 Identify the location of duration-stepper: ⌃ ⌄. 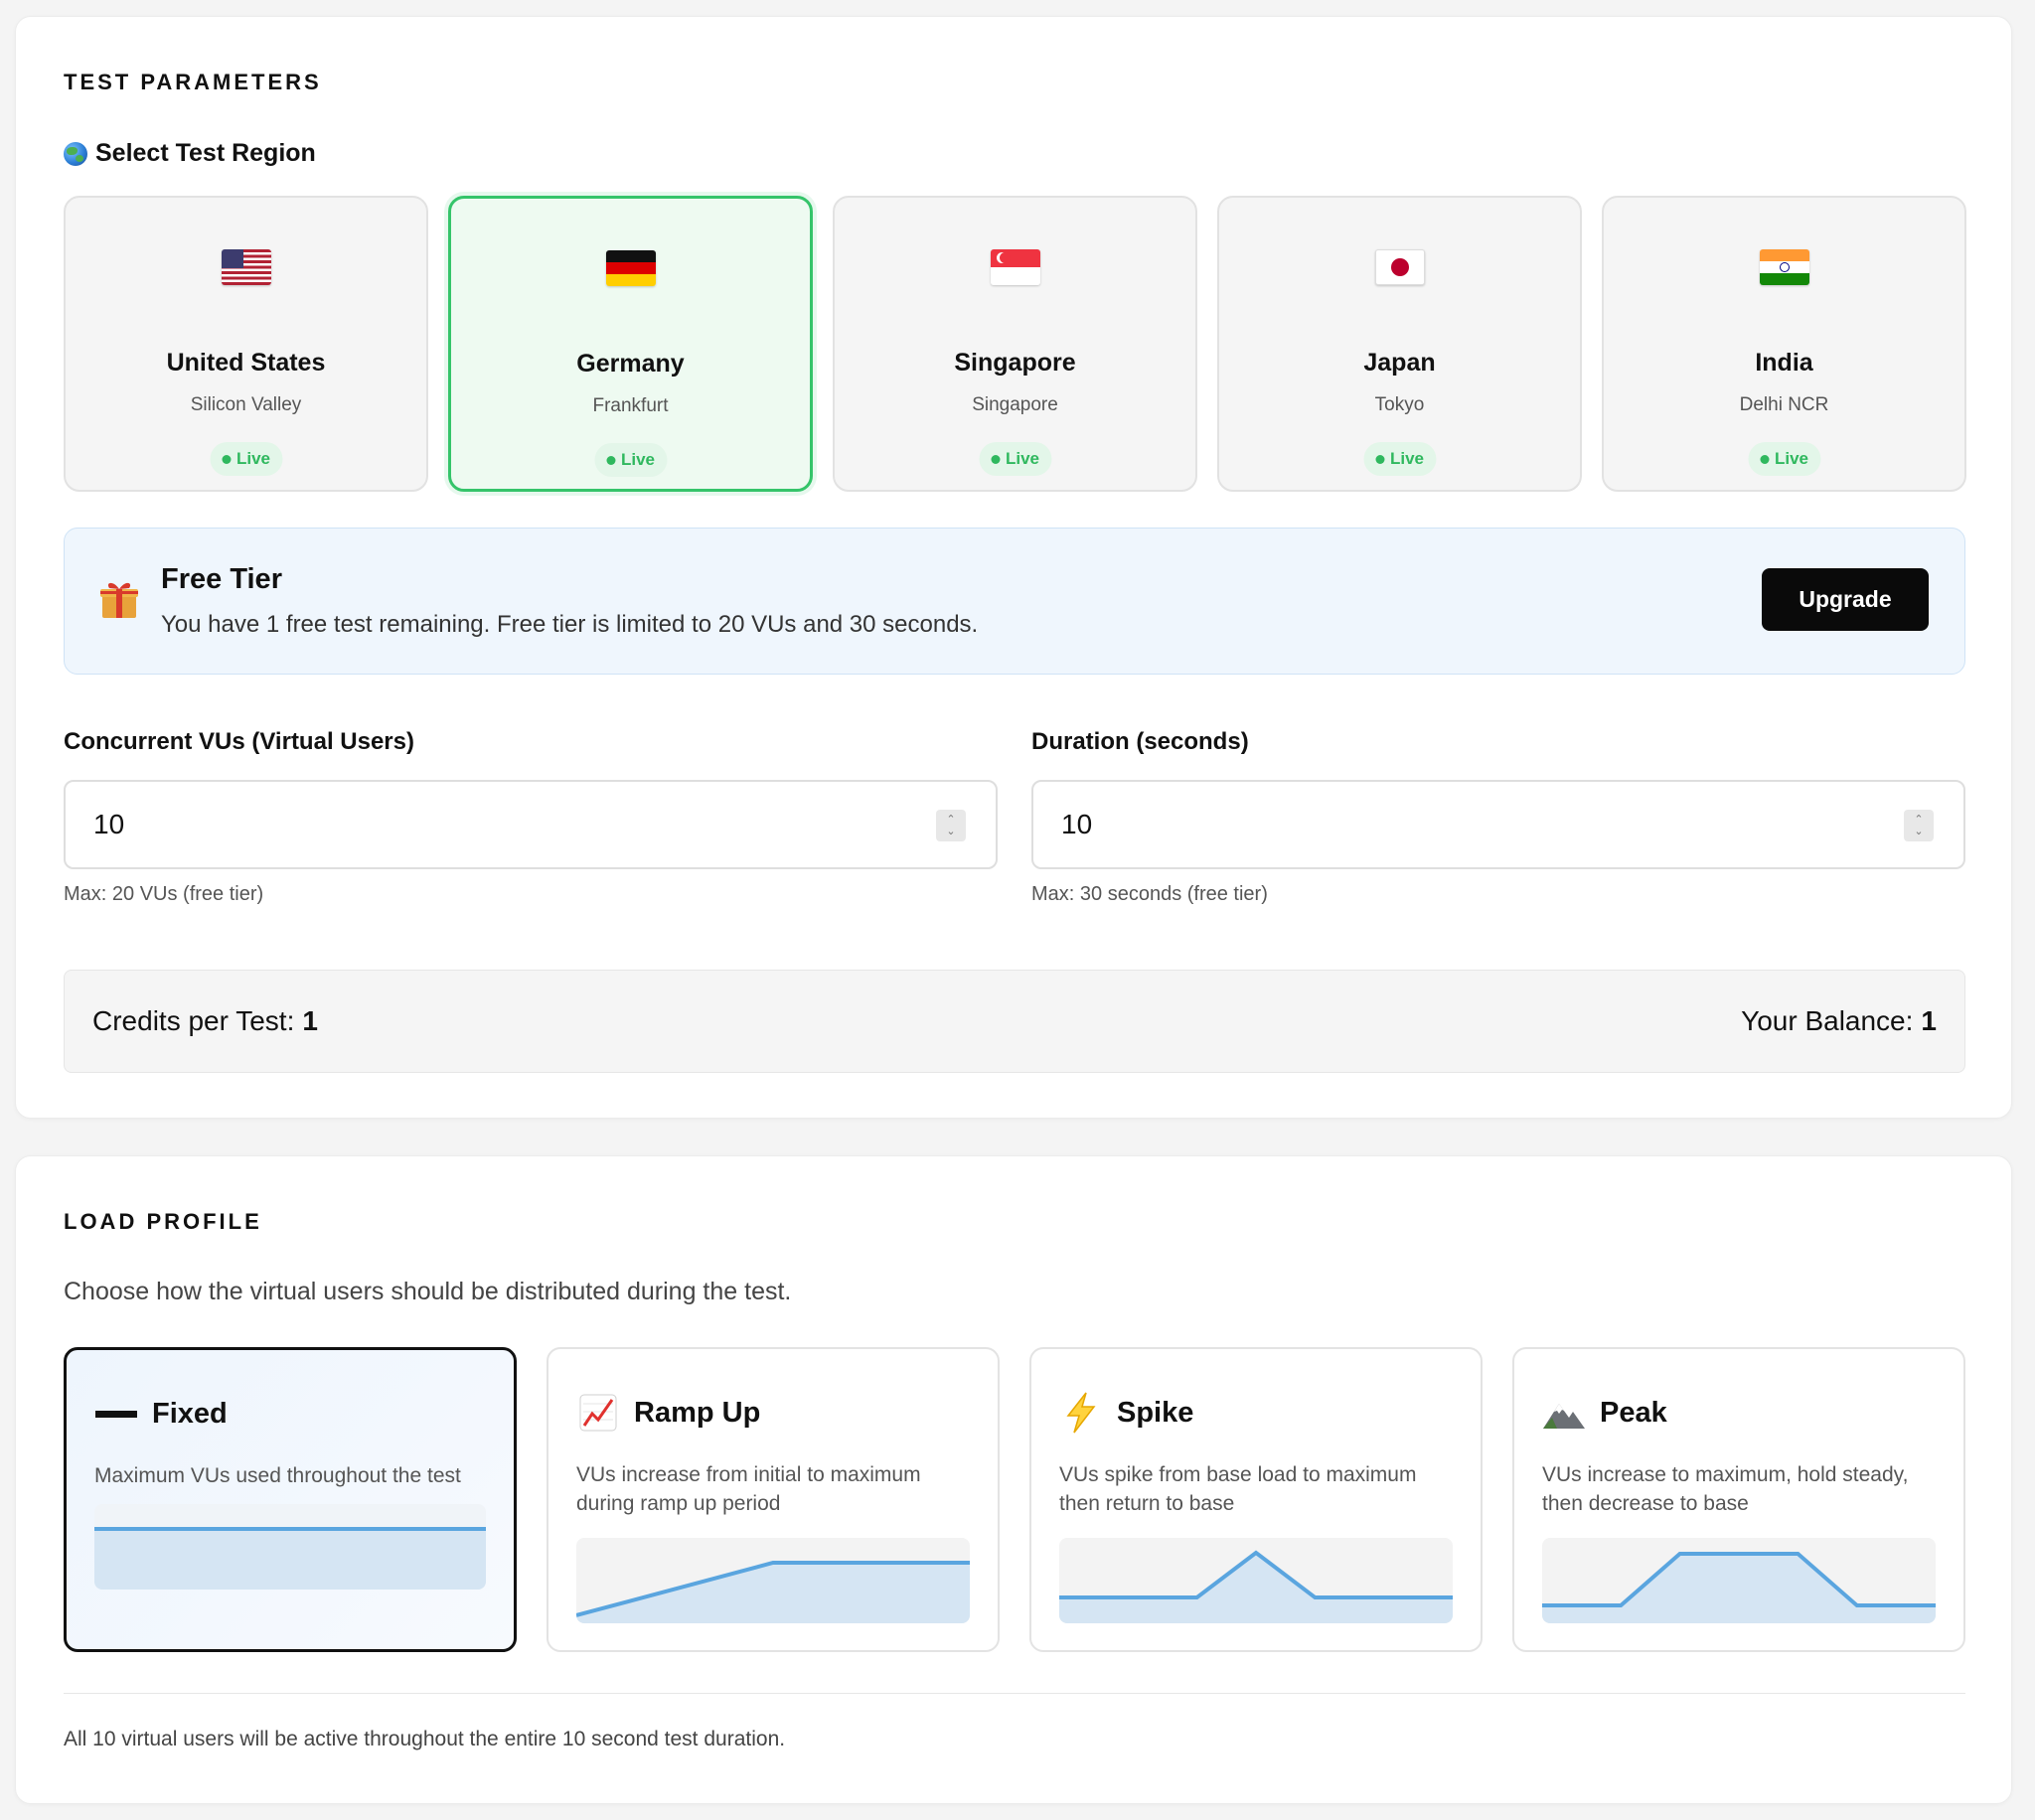
(1919, 826).